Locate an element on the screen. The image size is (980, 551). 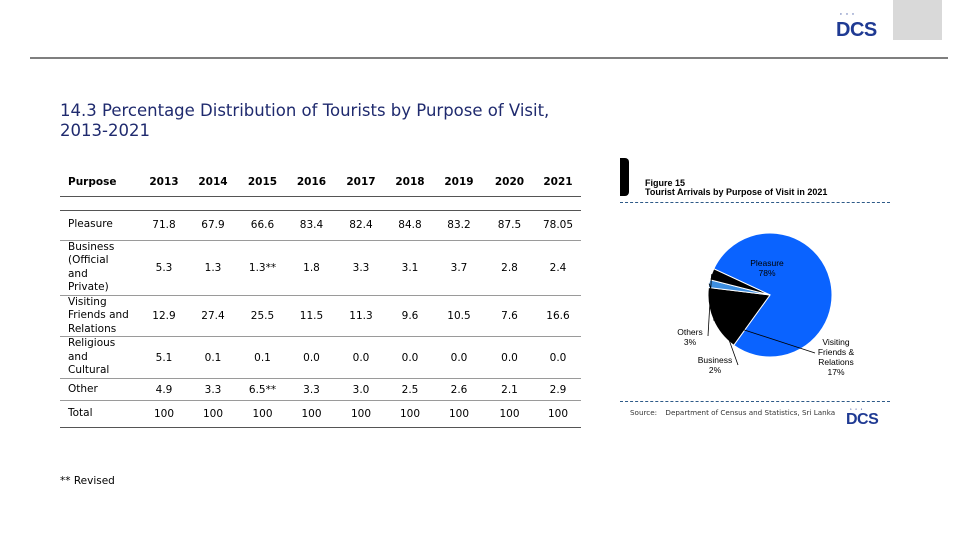
header-year: 2017 is located at coordinates (361, 182).